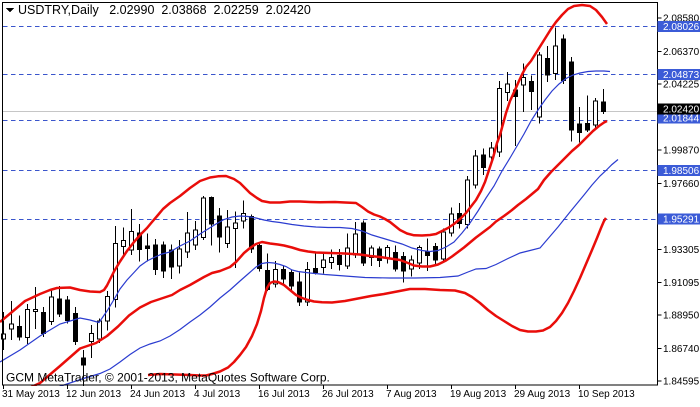 Image resolution: width=700 pixels, height=407 pixels. Describe the element at coordinates (681, 349) in the screenshot. I see `svg-text: 1.86740` at that location.